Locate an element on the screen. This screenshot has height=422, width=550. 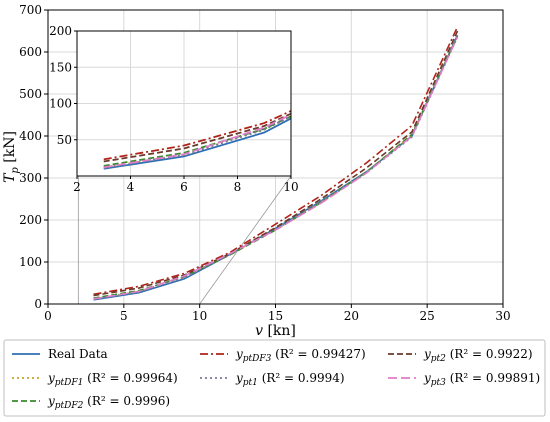
inset-series-line-real data is located at coordinates (197, 143).